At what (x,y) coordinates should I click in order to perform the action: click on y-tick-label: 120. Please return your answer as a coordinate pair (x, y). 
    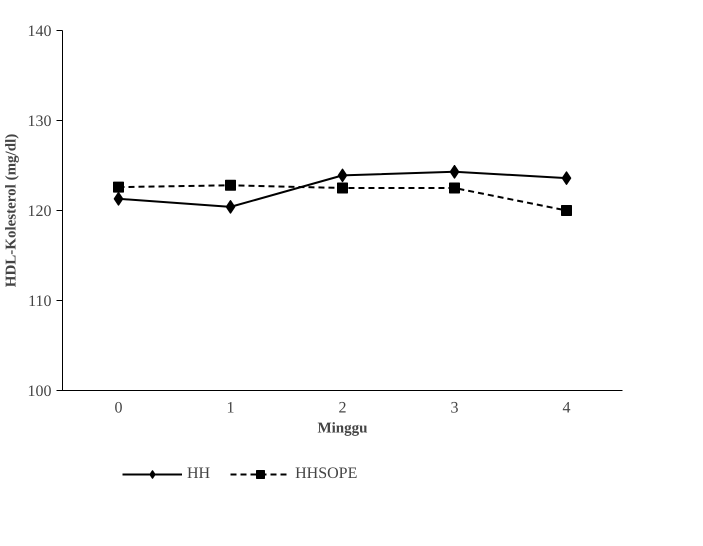
    Looking at the image, I should click on (40, 211).